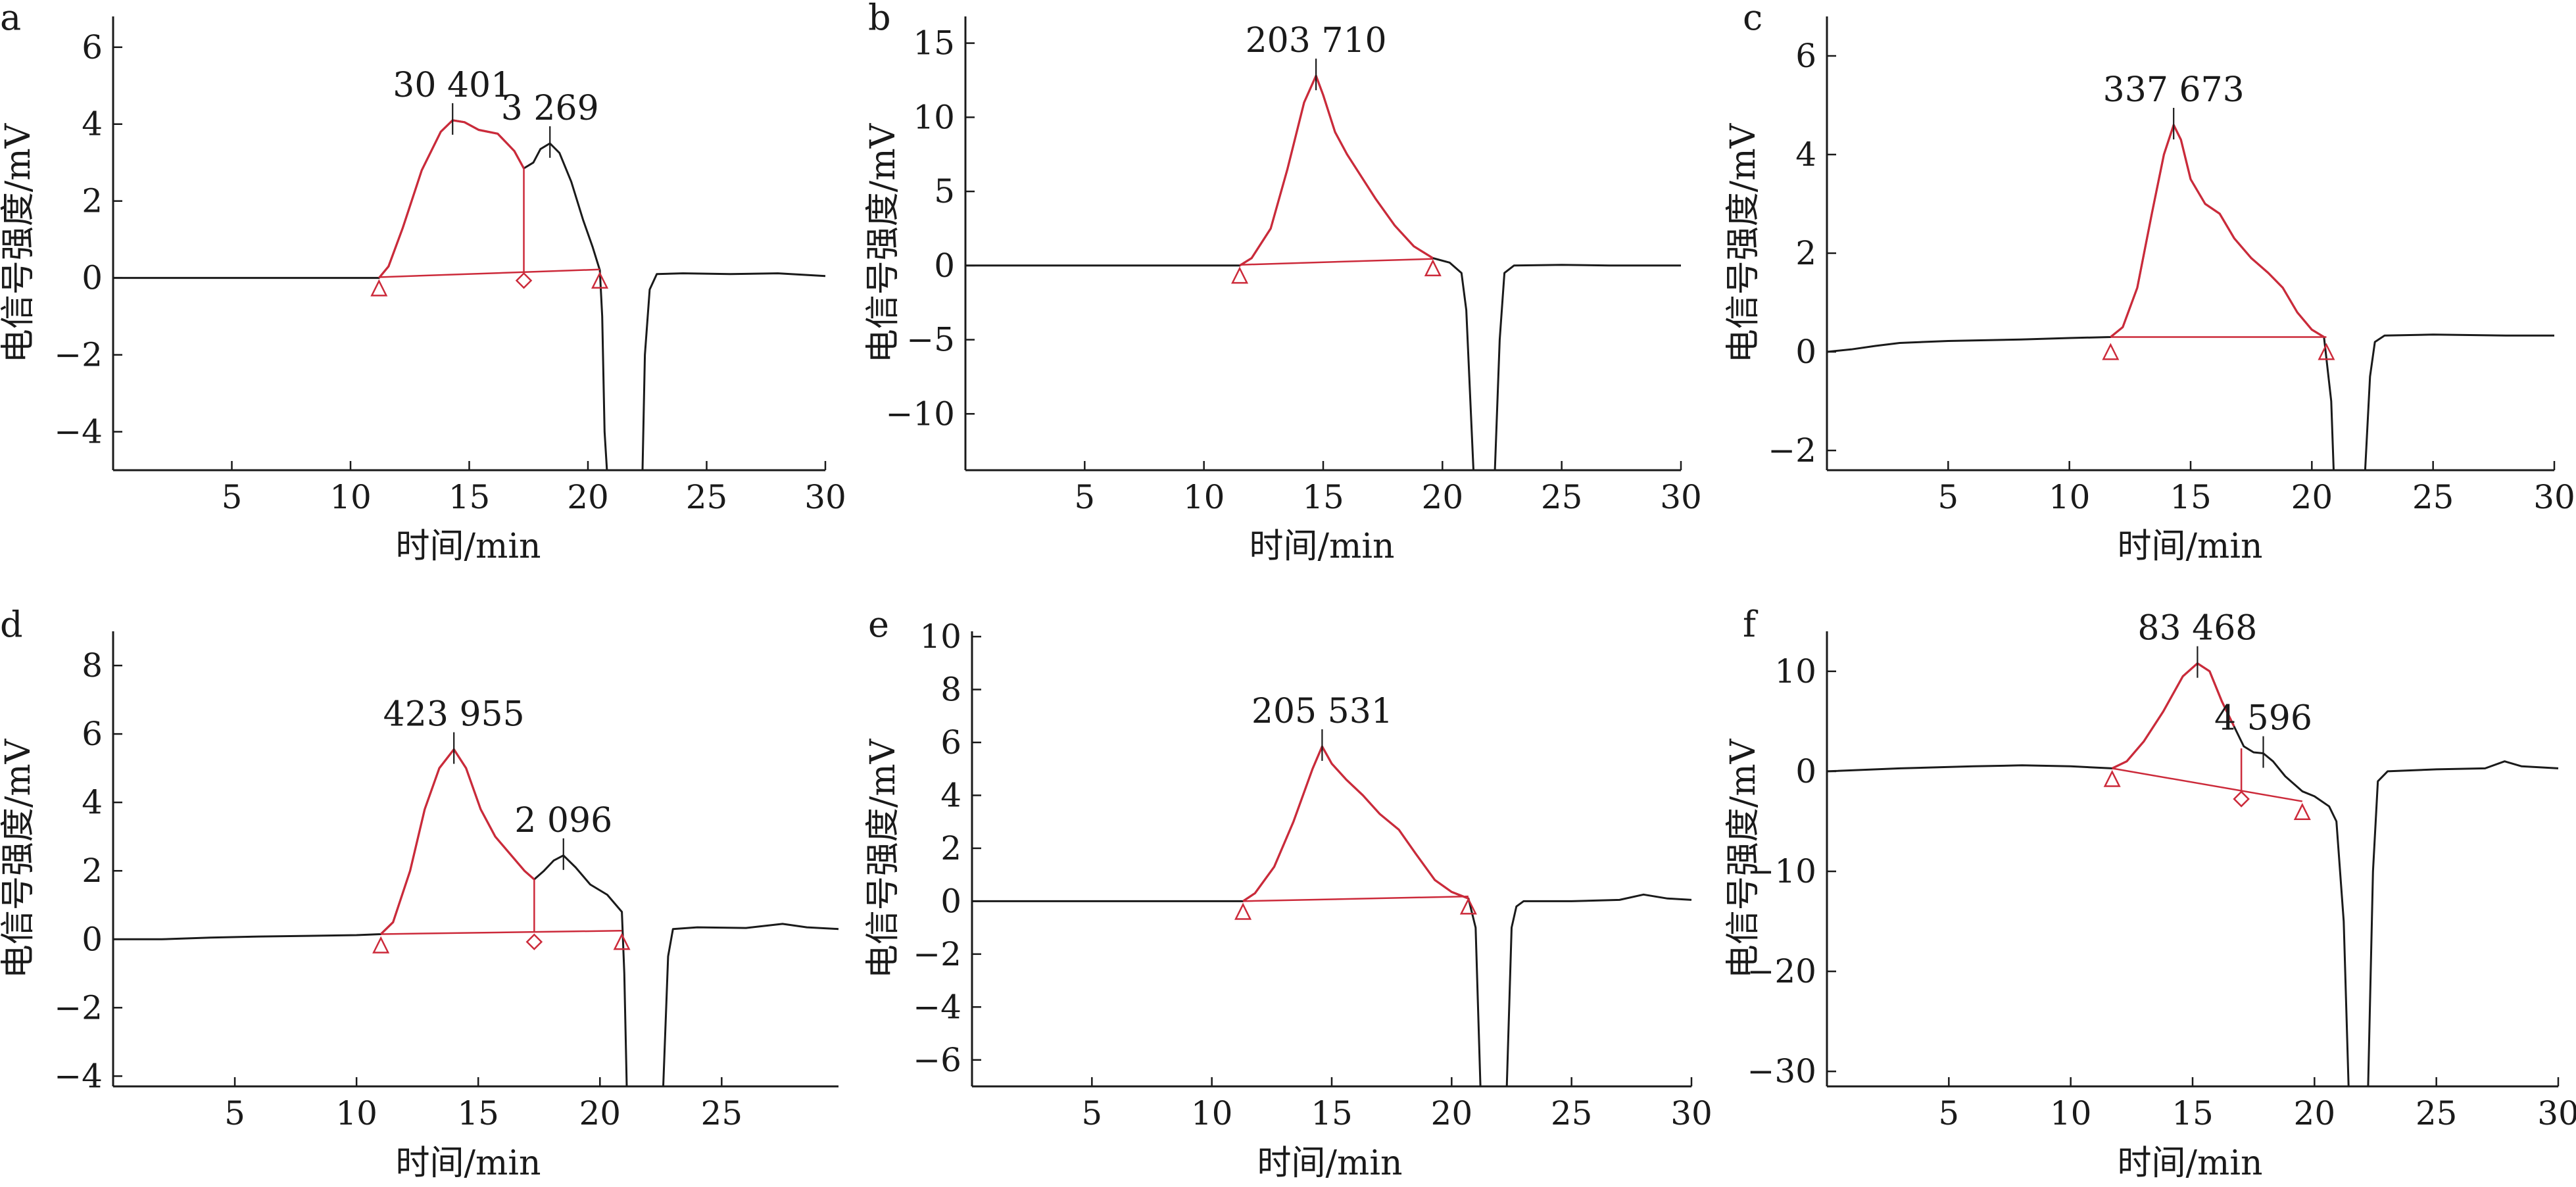  I want to click on peak-label: 30 401, so click(452, 85).